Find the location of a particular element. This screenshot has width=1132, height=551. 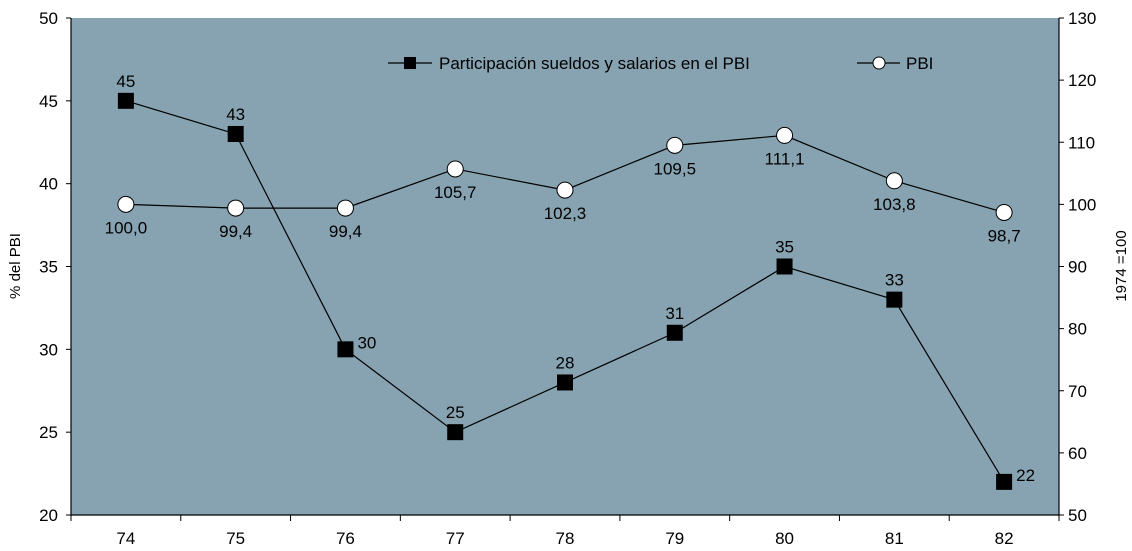

y-left-tick-label: 40 is located at coordinates (48, 184).